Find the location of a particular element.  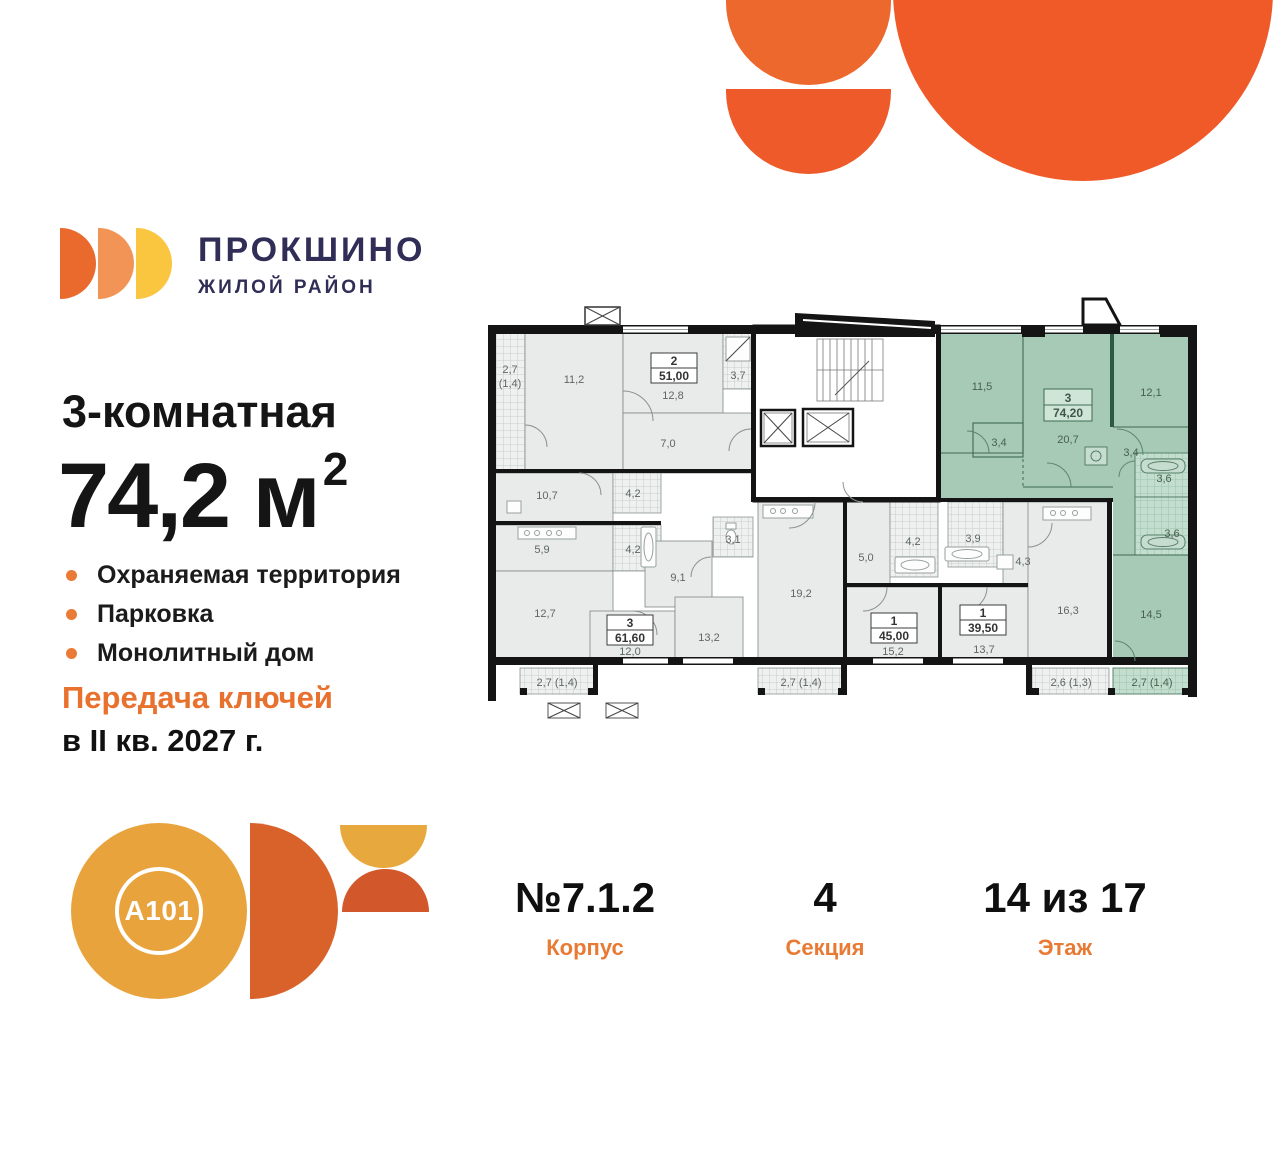

a101-small-yellow-icon is located at coordinates (383, 846).